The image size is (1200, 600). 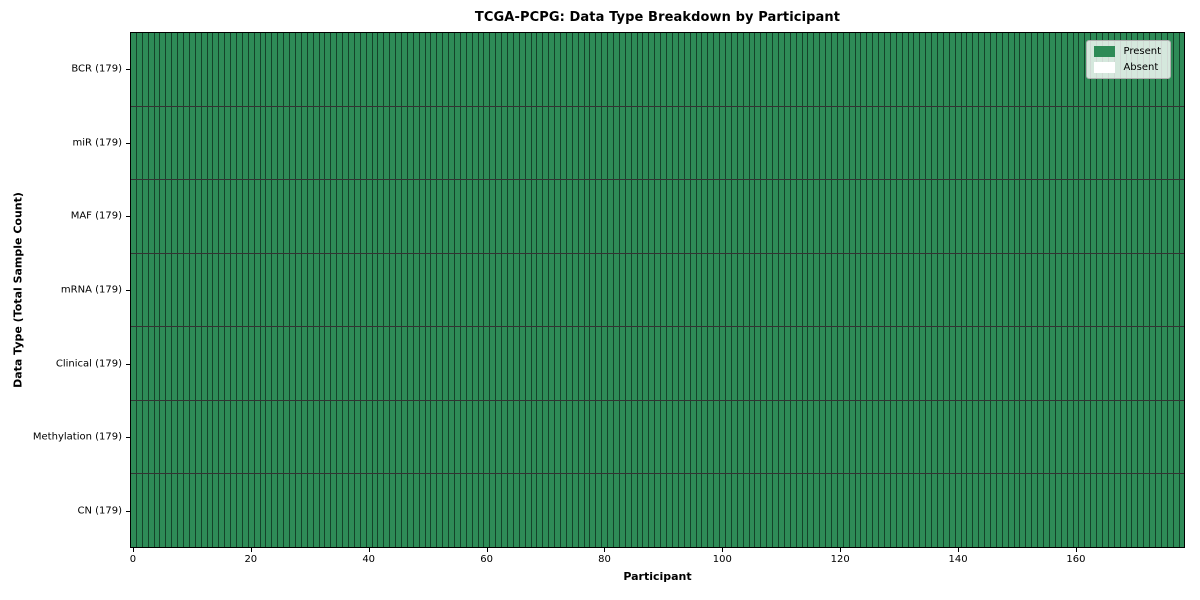 What do you see at coordinates (1141, 67) in the screenshot?
I see `legend-label-absent: Absent` at bounding box center [1141, 67].